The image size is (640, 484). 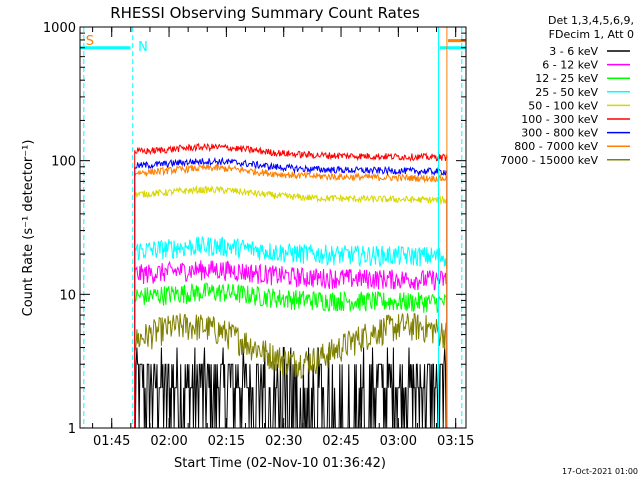 I want to click on x-tick-label: 02:30, so click(x=283, y=441).